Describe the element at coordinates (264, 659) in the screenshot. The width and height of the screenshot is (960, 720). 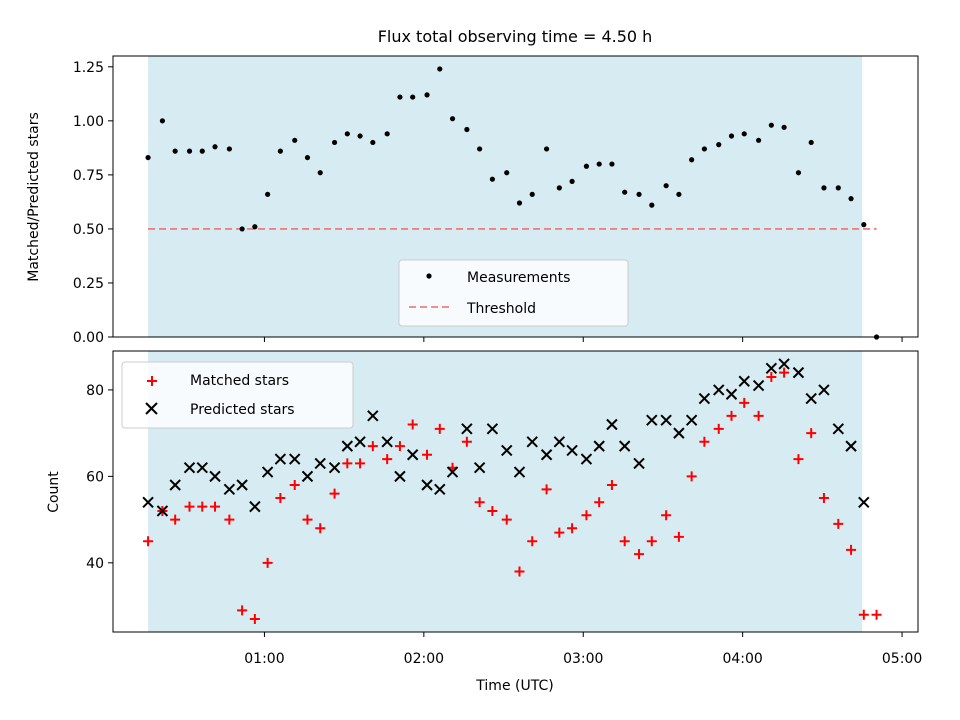
I see `x-tick-label: 01:00` at that location.